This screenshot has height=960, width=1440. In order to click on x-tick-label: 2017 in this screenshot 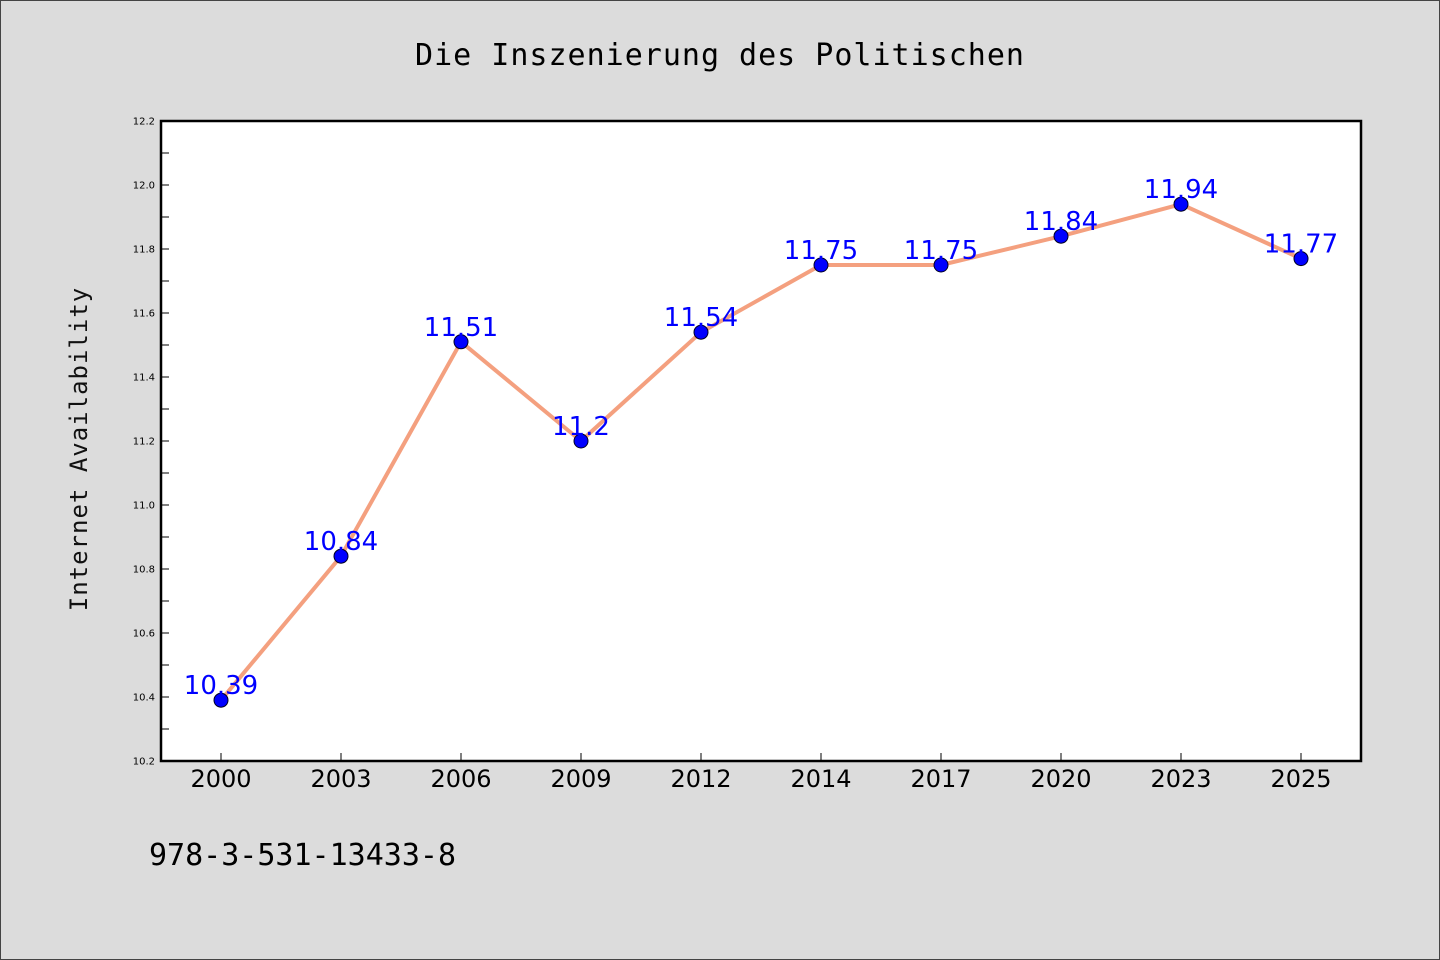, I will do `click(940, 779)`.